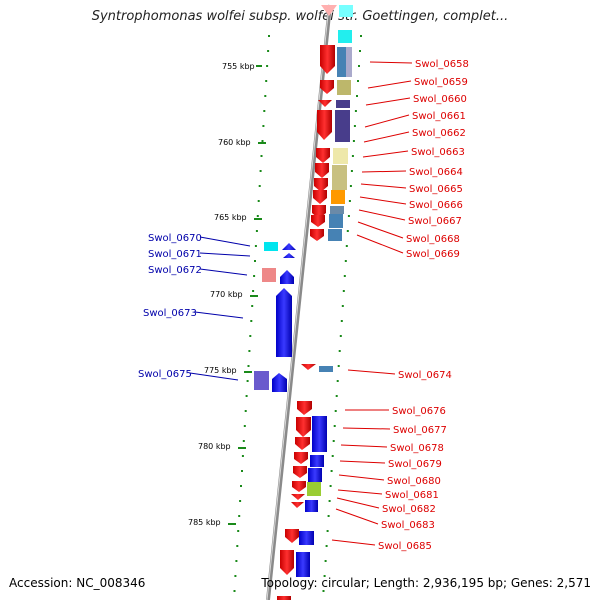  What do you see at coordinates (165, 374) in the screenshot?
I see `gene-label-swol-0675: Swol_0675` at bounding box center [165, 374].